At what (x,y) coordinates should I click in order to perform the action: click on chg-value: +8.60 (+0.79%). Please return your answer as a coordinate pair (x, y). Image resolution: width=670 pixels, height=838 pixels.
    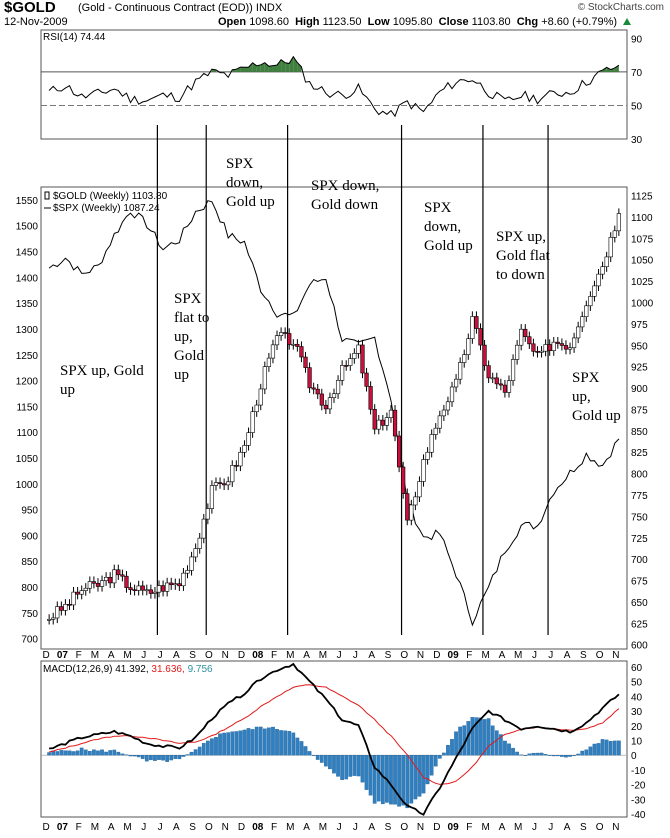
    Looking at the image, I should click on (579, 22).